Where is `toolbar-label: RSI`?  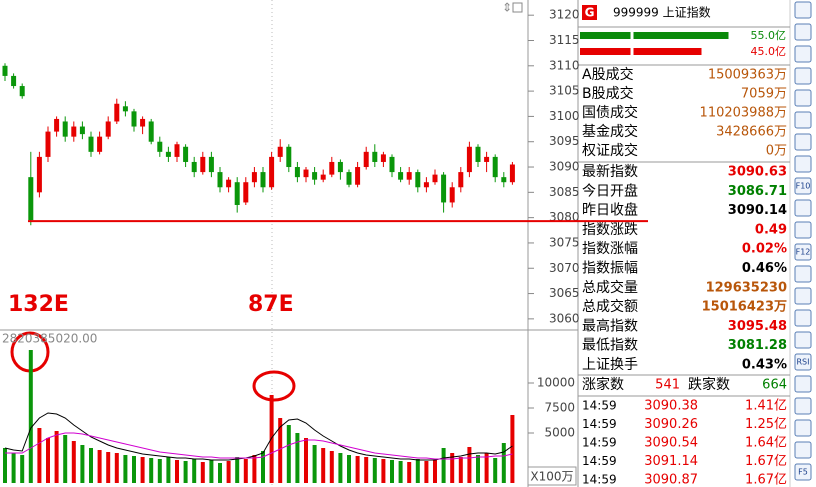 toolbar-label: RSI is located at coordinates (803, 362).